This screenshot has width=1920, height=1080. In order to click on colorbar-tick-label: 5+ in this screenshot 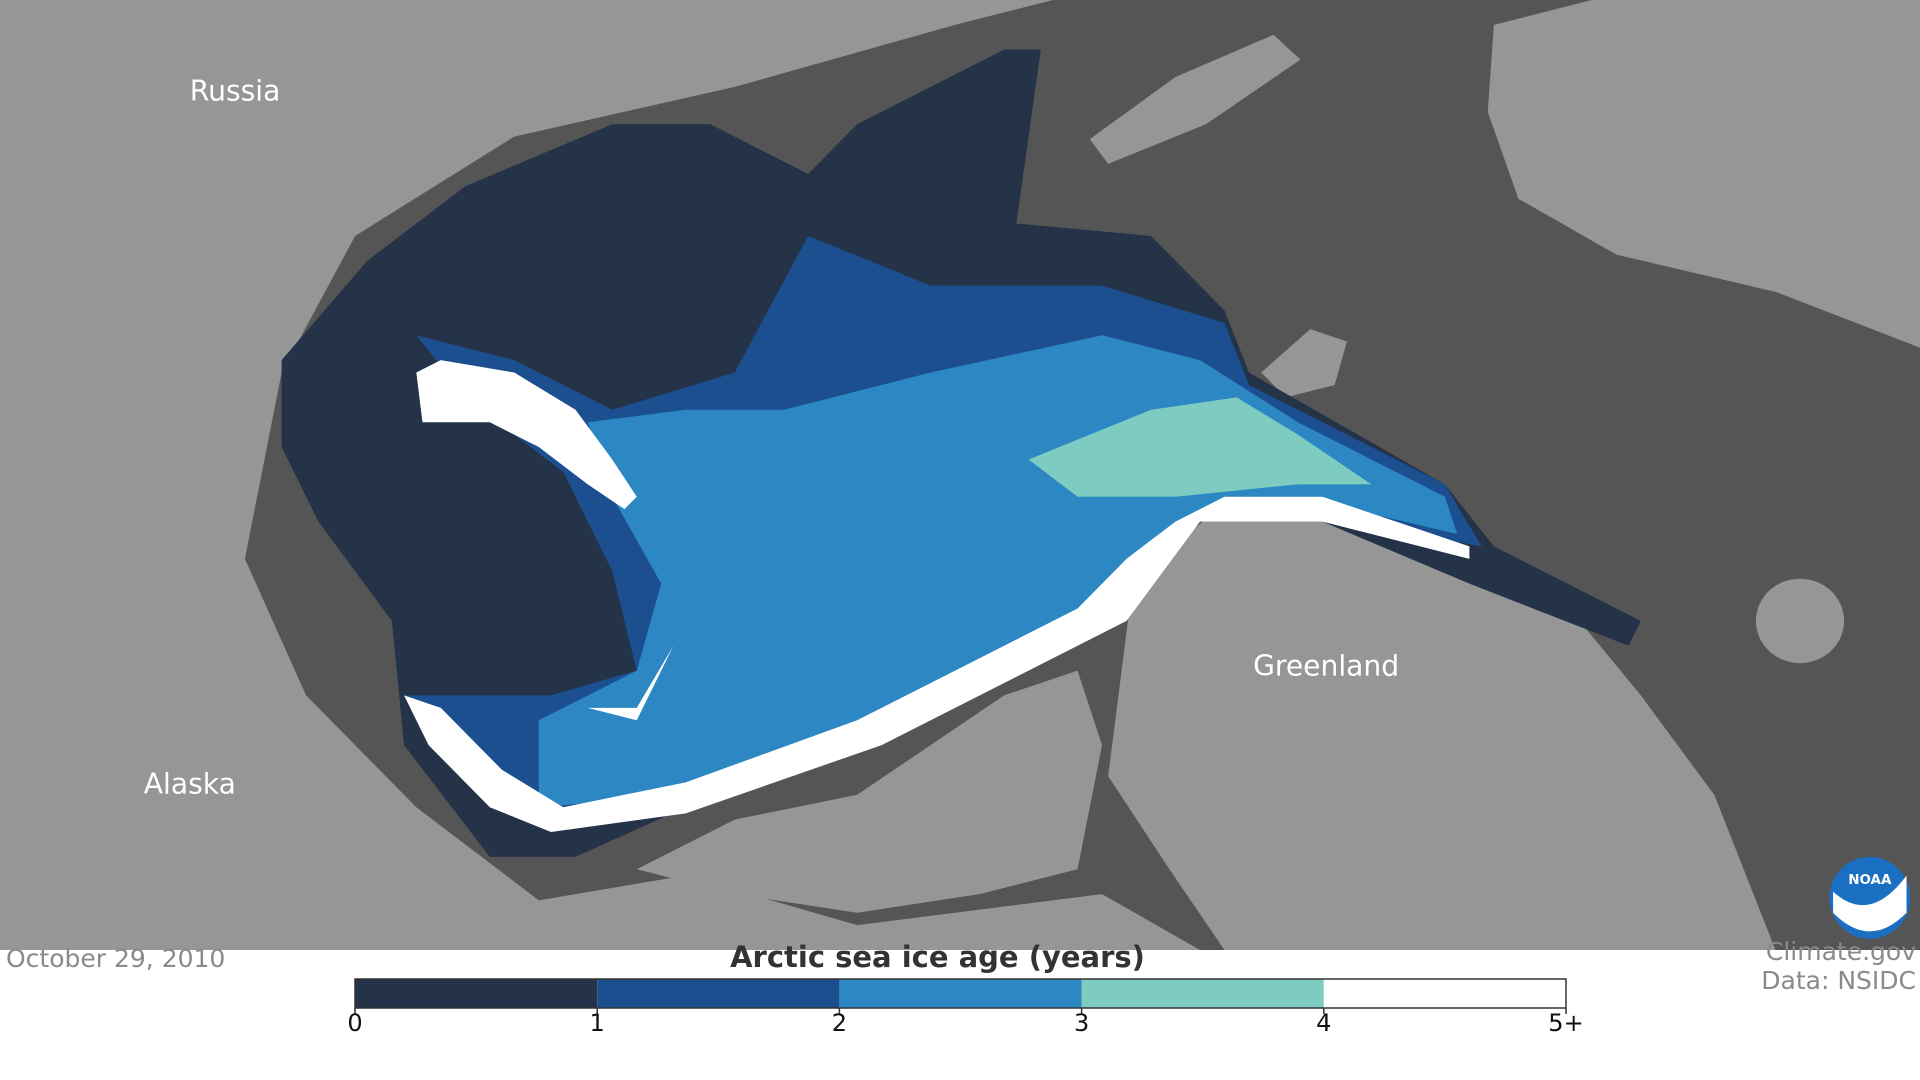, I will do `click(1565, 1023)`.